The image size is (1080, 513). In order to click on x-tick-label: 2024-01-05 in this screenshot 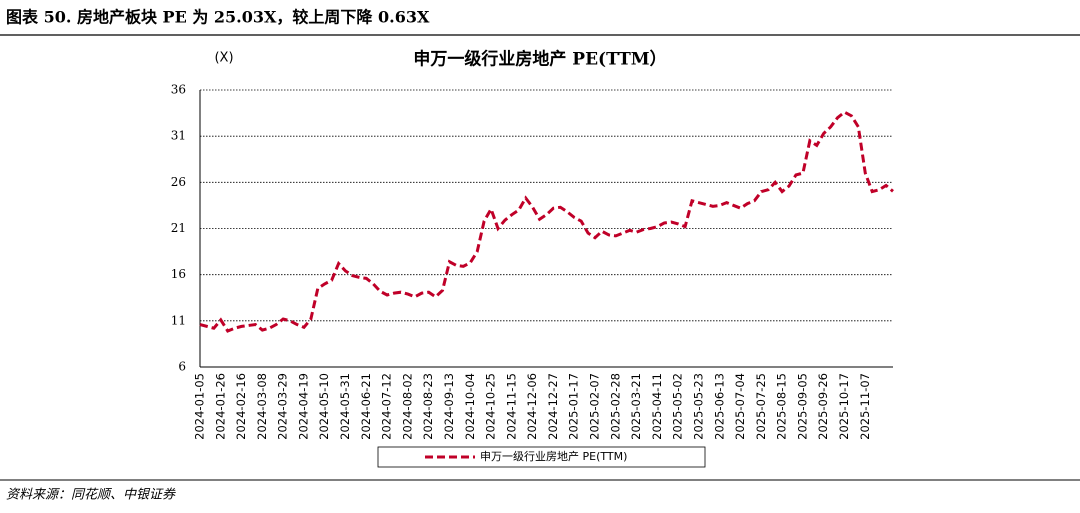, I will do `click(200, 406)`.